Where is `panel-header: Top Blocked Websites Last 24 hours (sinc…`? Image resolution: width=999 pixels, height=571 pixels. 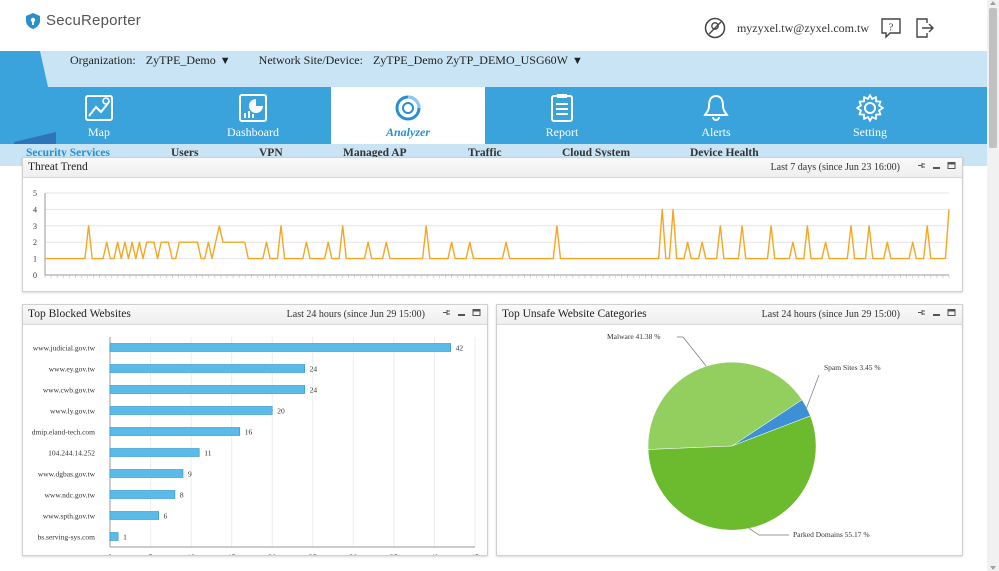
panel-header: Top Blocked Websites Last 24 hours (sinc… is located at coordinates (255, 315).